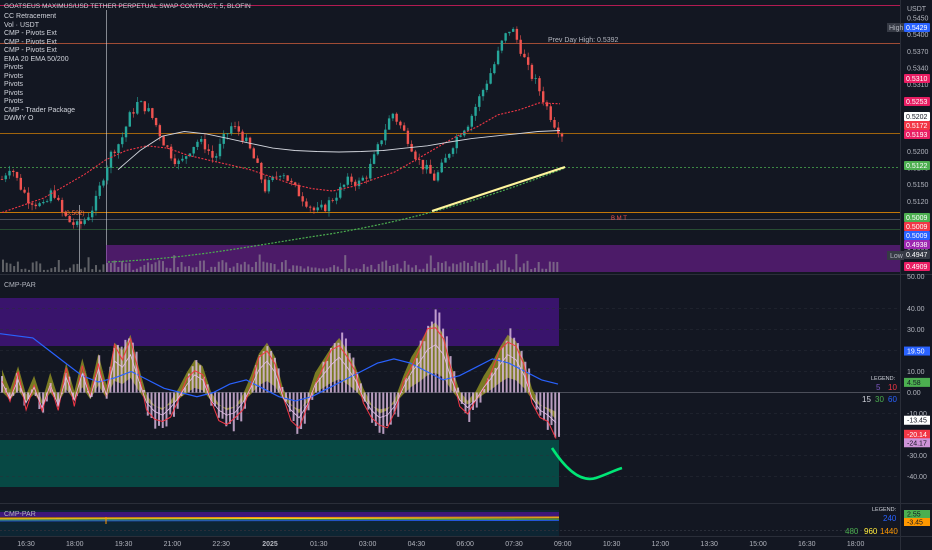 Image resolution: width=932 pixels, height=550 pixels. I want to click on indicator-label: Vol · USDT, so click(22, 25).